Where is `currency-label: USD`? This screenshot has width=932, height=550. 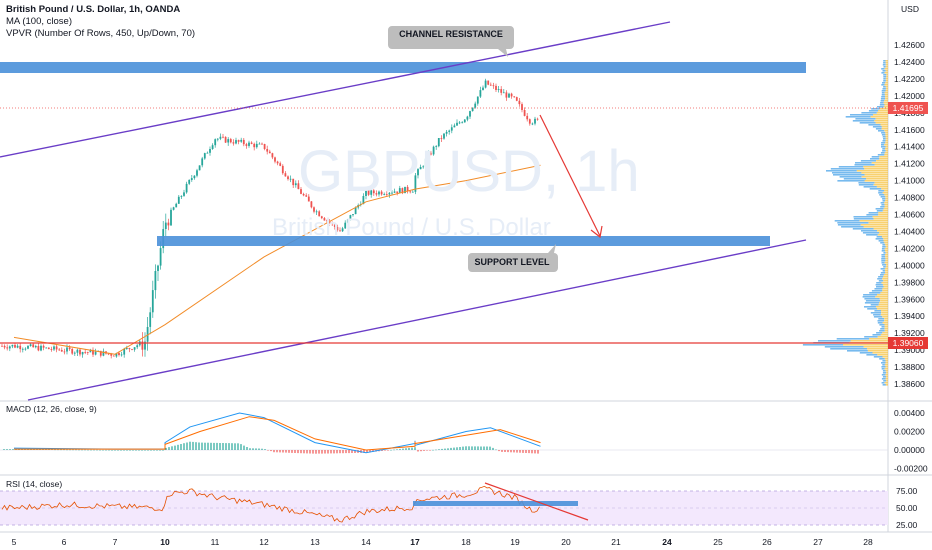
currency-label: USD is located at coordinates (910, 9).